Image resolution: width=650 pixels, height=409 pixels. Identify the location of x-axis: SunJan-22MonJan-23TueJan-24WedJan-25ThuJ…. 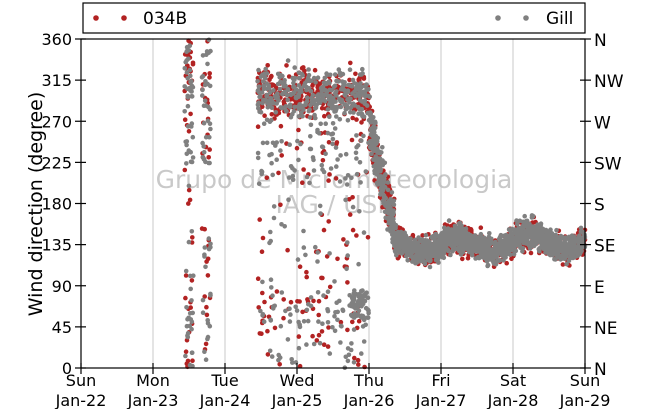
(332, 386).